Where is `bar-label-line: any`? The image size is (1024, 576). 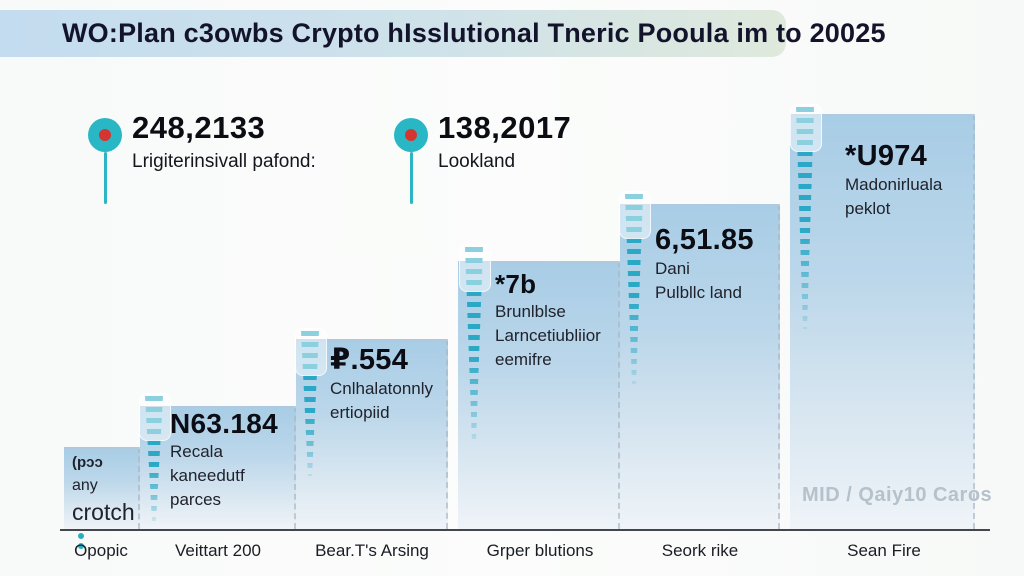 bar-label-line: any is located at coordinates (85, 485).